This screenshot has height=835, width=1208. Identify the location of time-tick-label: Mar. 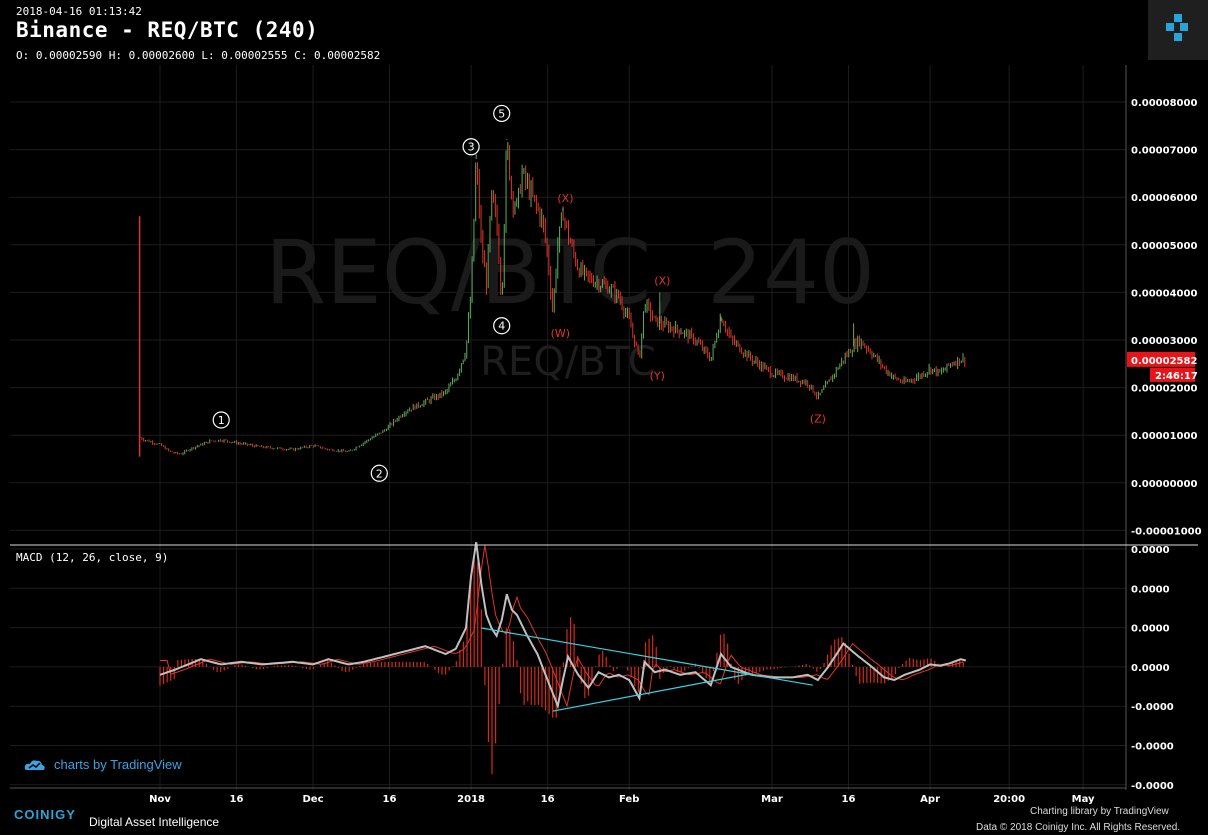
(772, 799).